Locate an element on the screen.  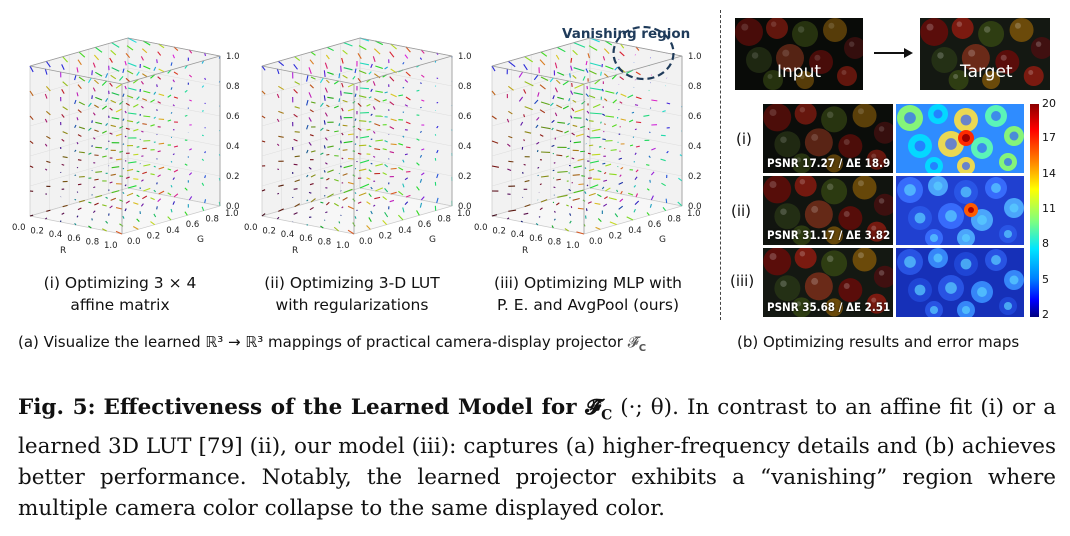
subcaption-a-symbol-sub: C is located at coordinates (642, 348).